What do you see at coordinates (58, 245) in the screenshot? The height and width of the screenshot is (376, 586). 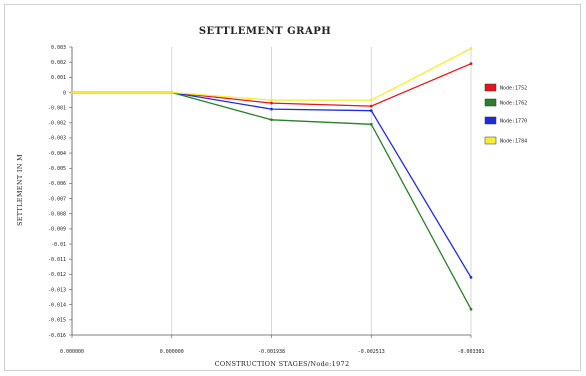 I see `y-tick-label: -0.01` at bounding box center [58, 245].